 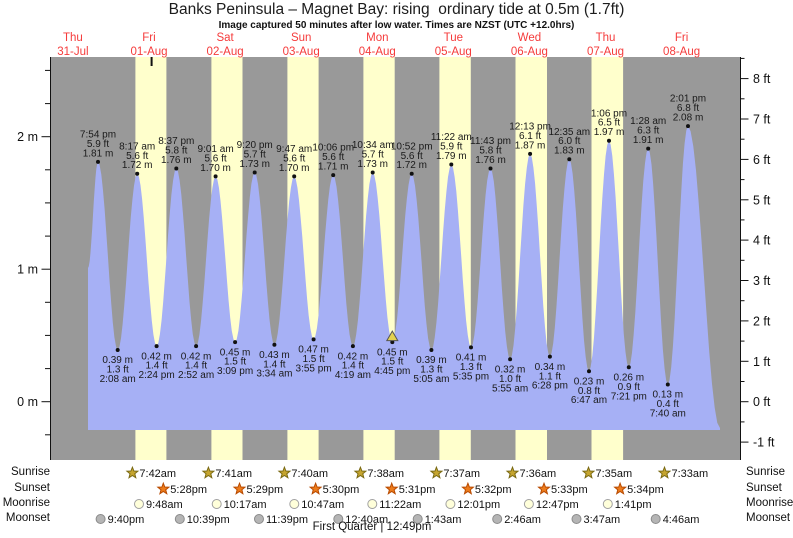 I want to click on tide-low-label: 1.5 ft, so click(x=313, y=359).